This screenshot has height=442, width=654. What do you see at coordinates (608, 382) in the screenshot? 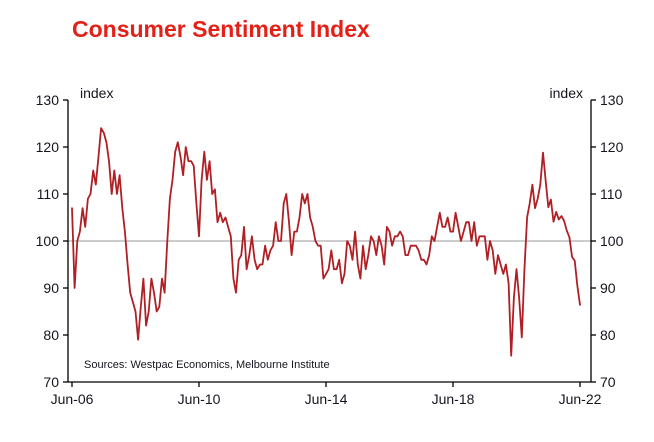
I see `y-tick-label-right: 70` at bounding box center [608, 382].